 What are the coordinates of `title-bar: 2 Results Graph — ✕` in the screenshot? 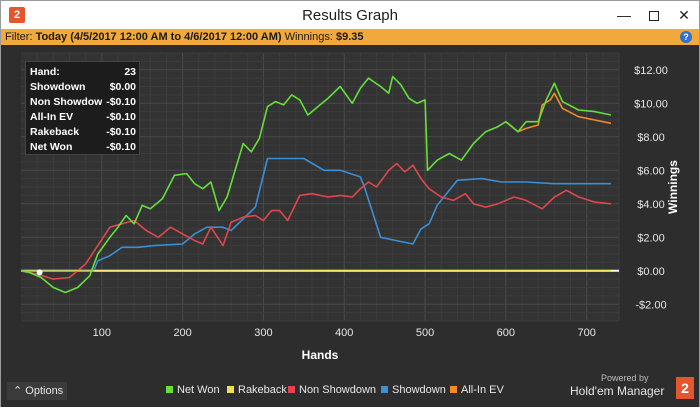 It's located at (350, 15).